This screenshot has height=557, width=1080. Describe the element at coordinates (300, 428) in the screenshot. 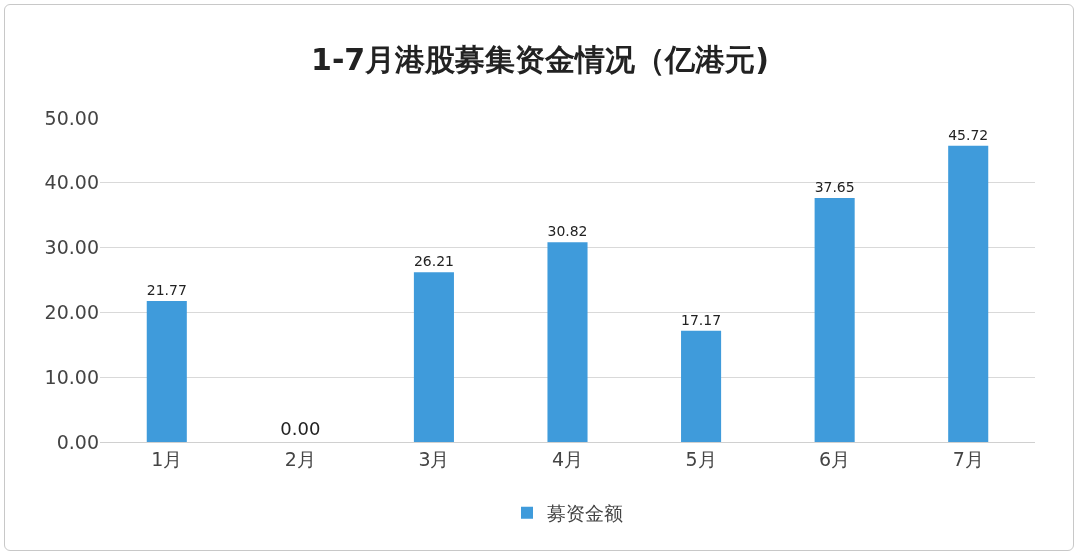

I see `data-label: 0.00` at that location.